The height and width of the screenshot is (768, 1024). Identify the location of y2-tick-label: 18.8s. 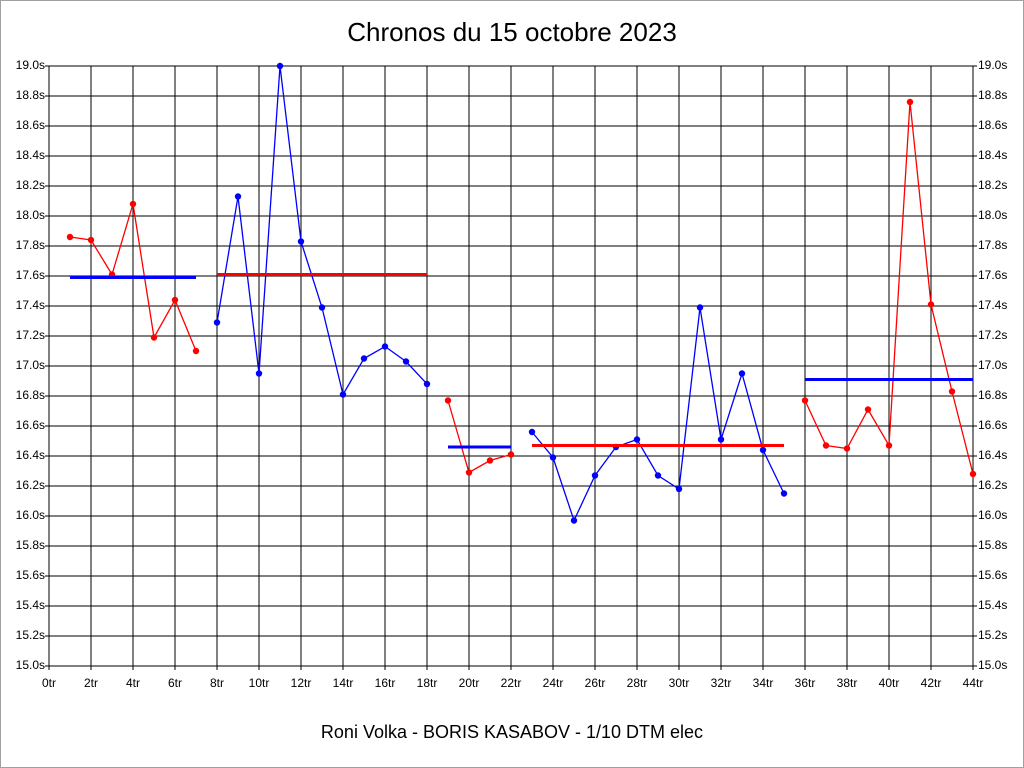
(992, 95).